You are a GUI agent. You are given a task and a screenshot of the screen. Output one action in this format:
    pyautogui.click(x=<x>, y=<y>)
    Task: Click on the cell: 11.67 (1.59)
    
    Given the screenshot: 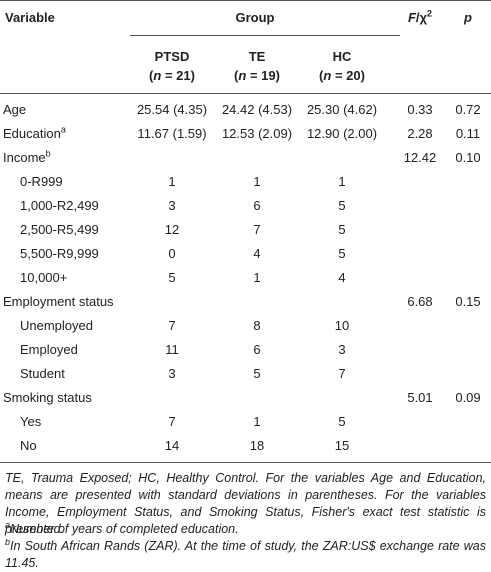 What is the action you would take?
    pyautogui.click(x=172, y=133)
    